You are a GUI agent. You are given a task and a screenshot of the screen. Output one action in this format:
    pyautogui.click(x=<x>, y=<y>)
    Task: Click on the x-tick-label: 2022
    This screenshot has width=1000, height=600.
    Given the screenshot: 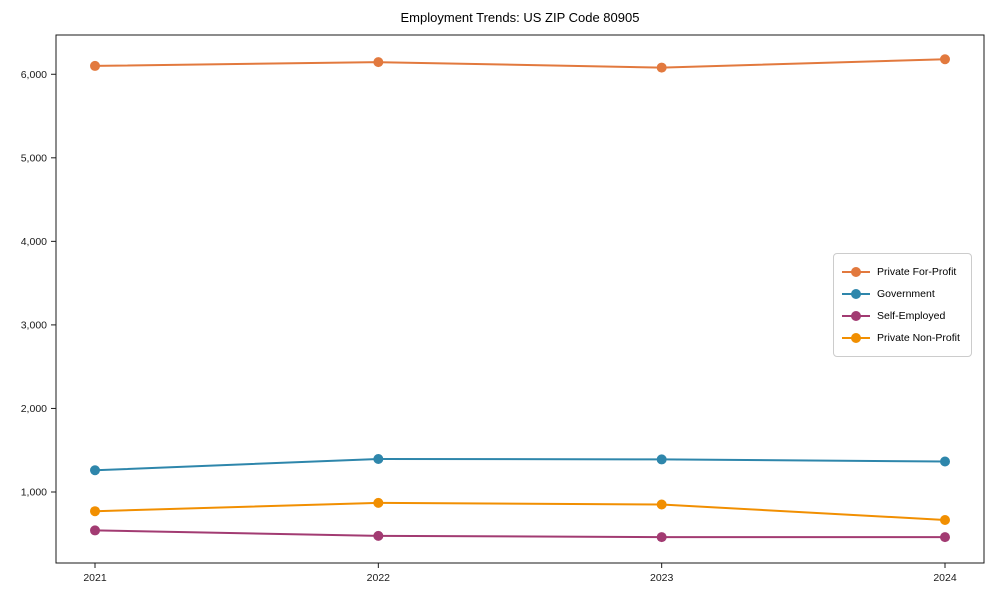 What is the action you would take?
    pyautogui.click(x=379, y=578)
    